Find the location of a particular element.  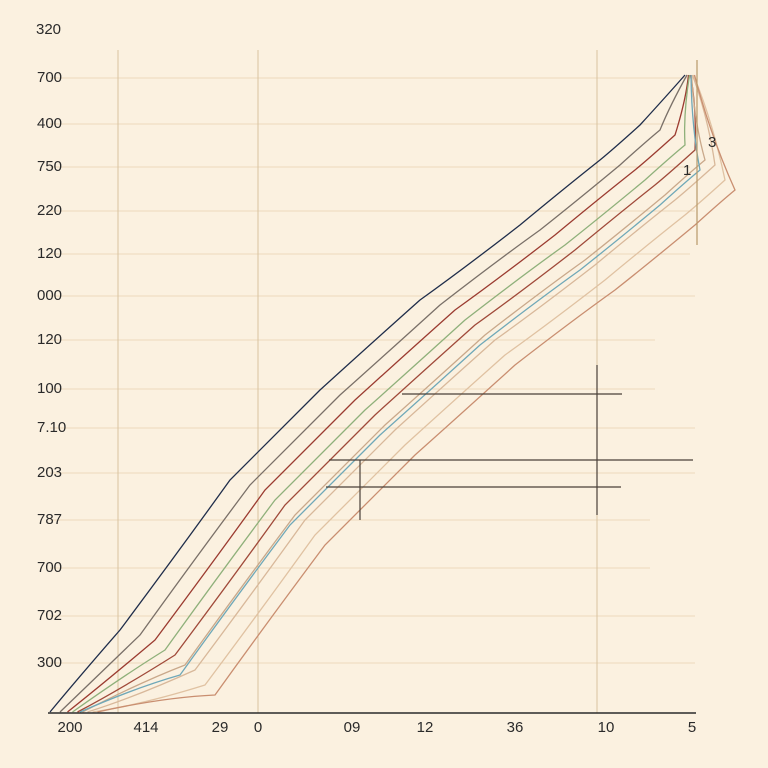

y-label: 787 is located at coordinates (49, 519).